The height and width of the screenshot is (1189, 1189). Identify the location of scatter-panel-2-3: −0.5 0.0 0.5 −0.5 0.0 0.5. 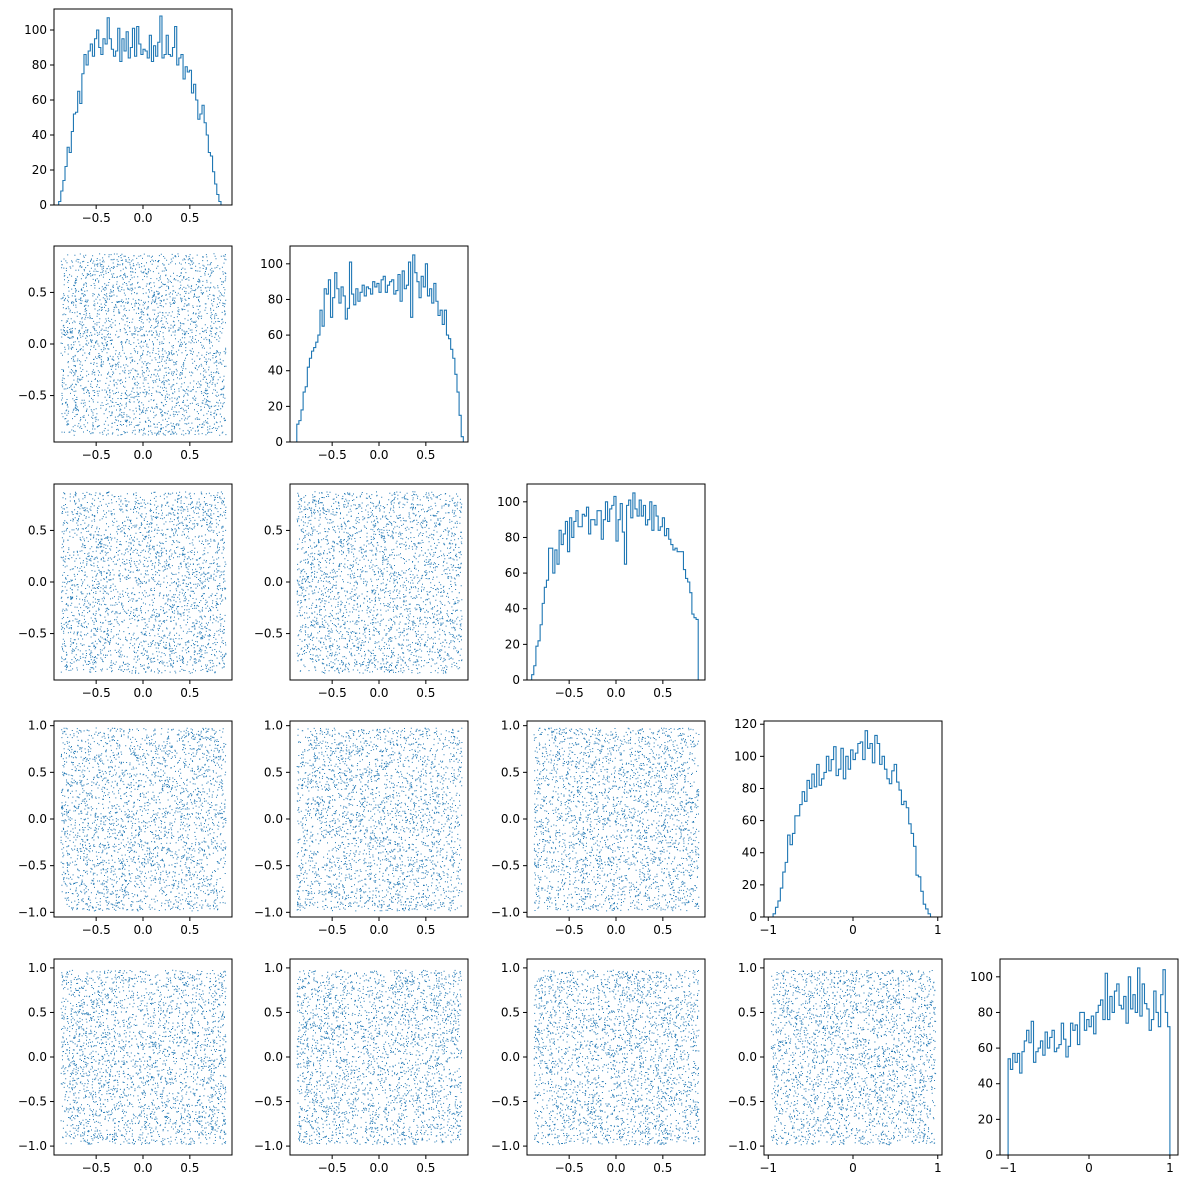
(361, 591).